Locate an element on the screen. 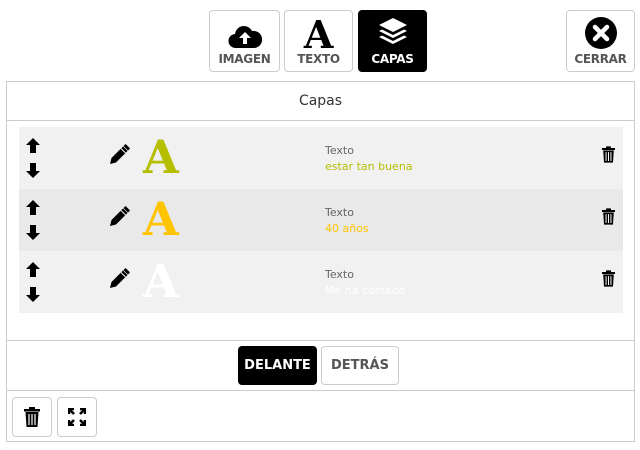  cerrar-button: CERRAR is located at coordinates (600, 41).